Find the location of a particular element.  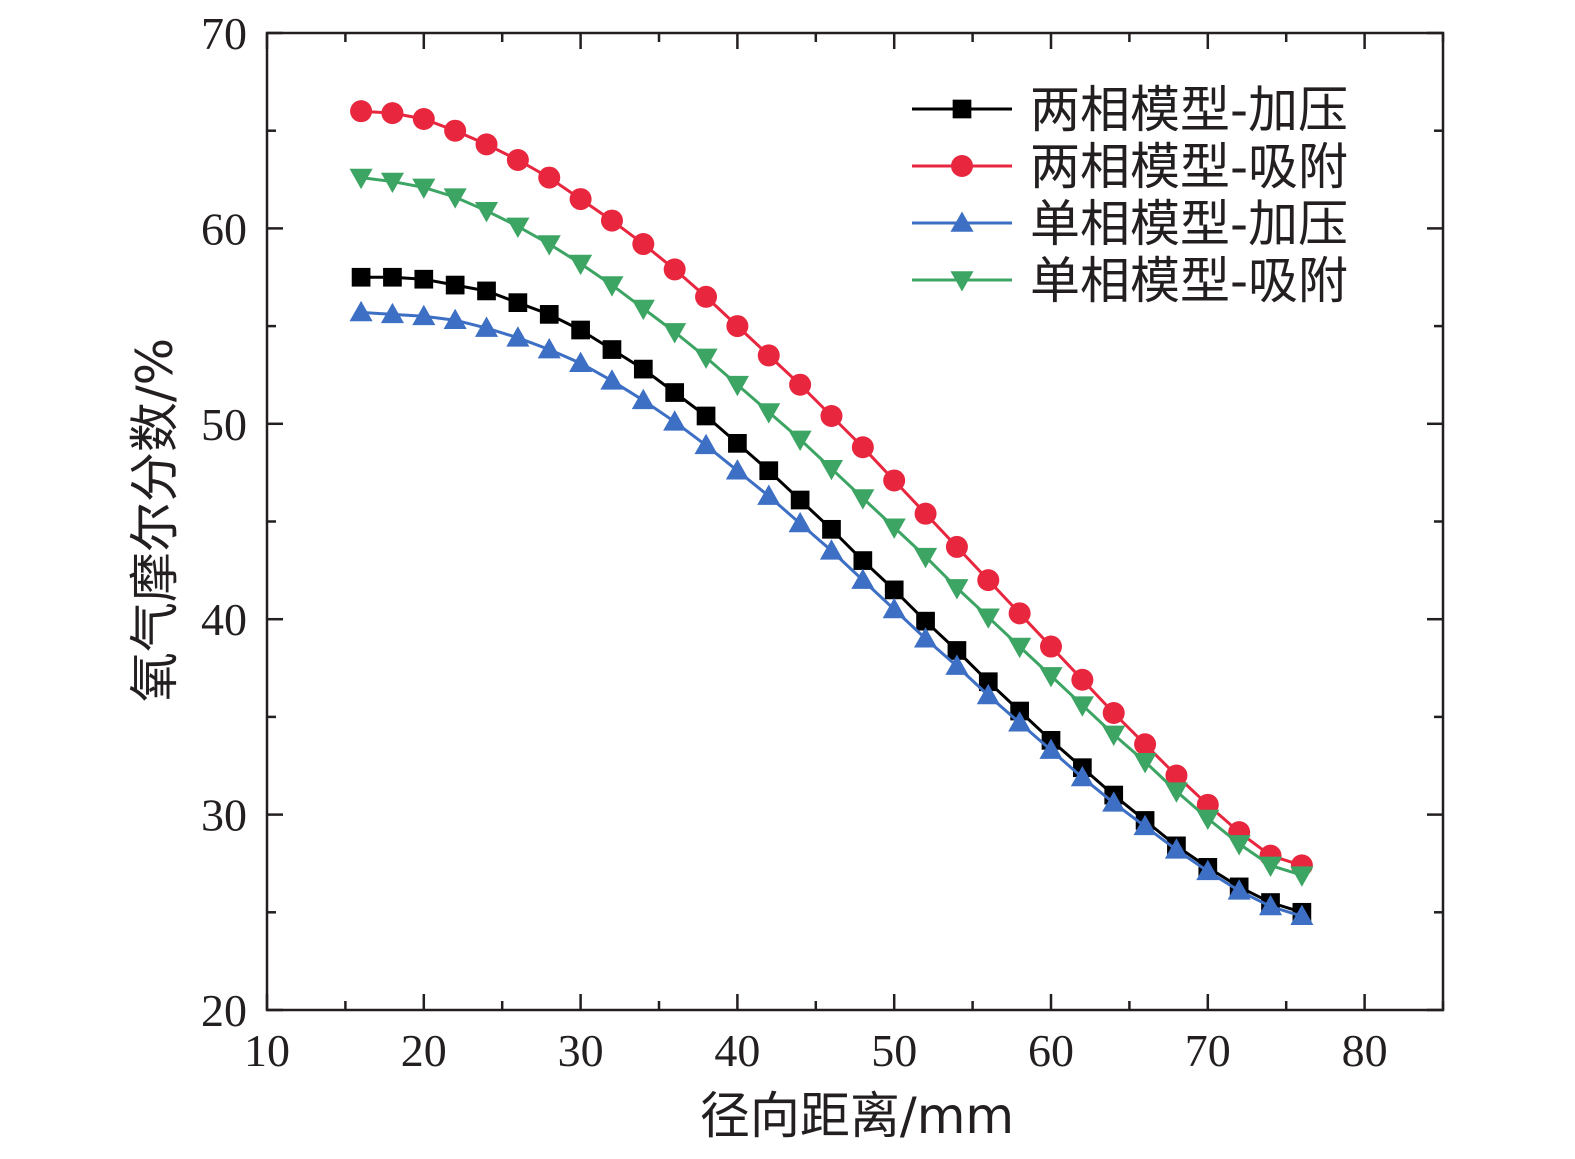

legend-item-3: 单相模型-加压 is located at coordinates (1130, 224).